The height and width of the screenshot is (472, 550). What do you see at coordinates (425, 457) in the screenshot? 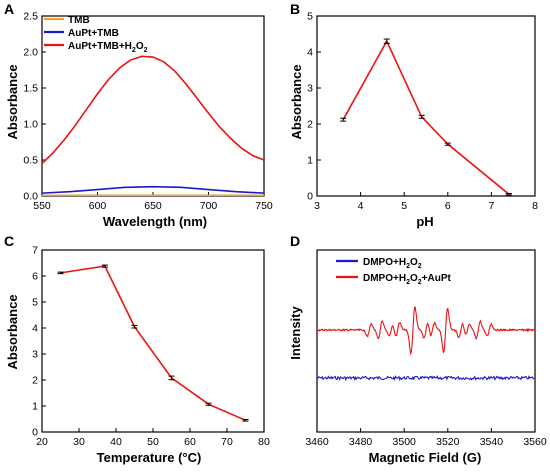
I see `panel-d-xlabel: Magnetic Field (G)` at bounding box center [425, 457].